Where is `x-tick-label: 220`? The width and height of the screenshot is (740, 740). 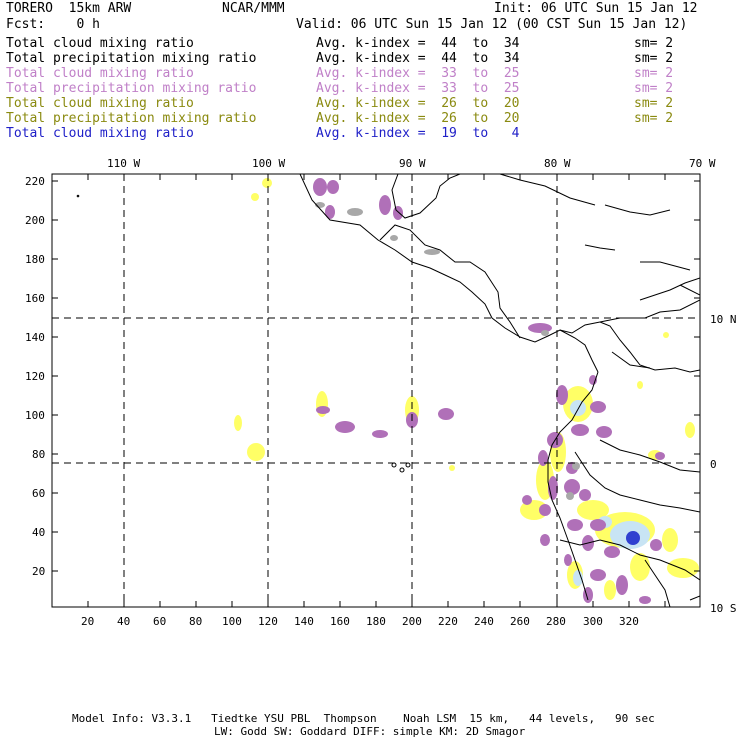 x-tick-label: 220 is located at coordinates (448, 621).